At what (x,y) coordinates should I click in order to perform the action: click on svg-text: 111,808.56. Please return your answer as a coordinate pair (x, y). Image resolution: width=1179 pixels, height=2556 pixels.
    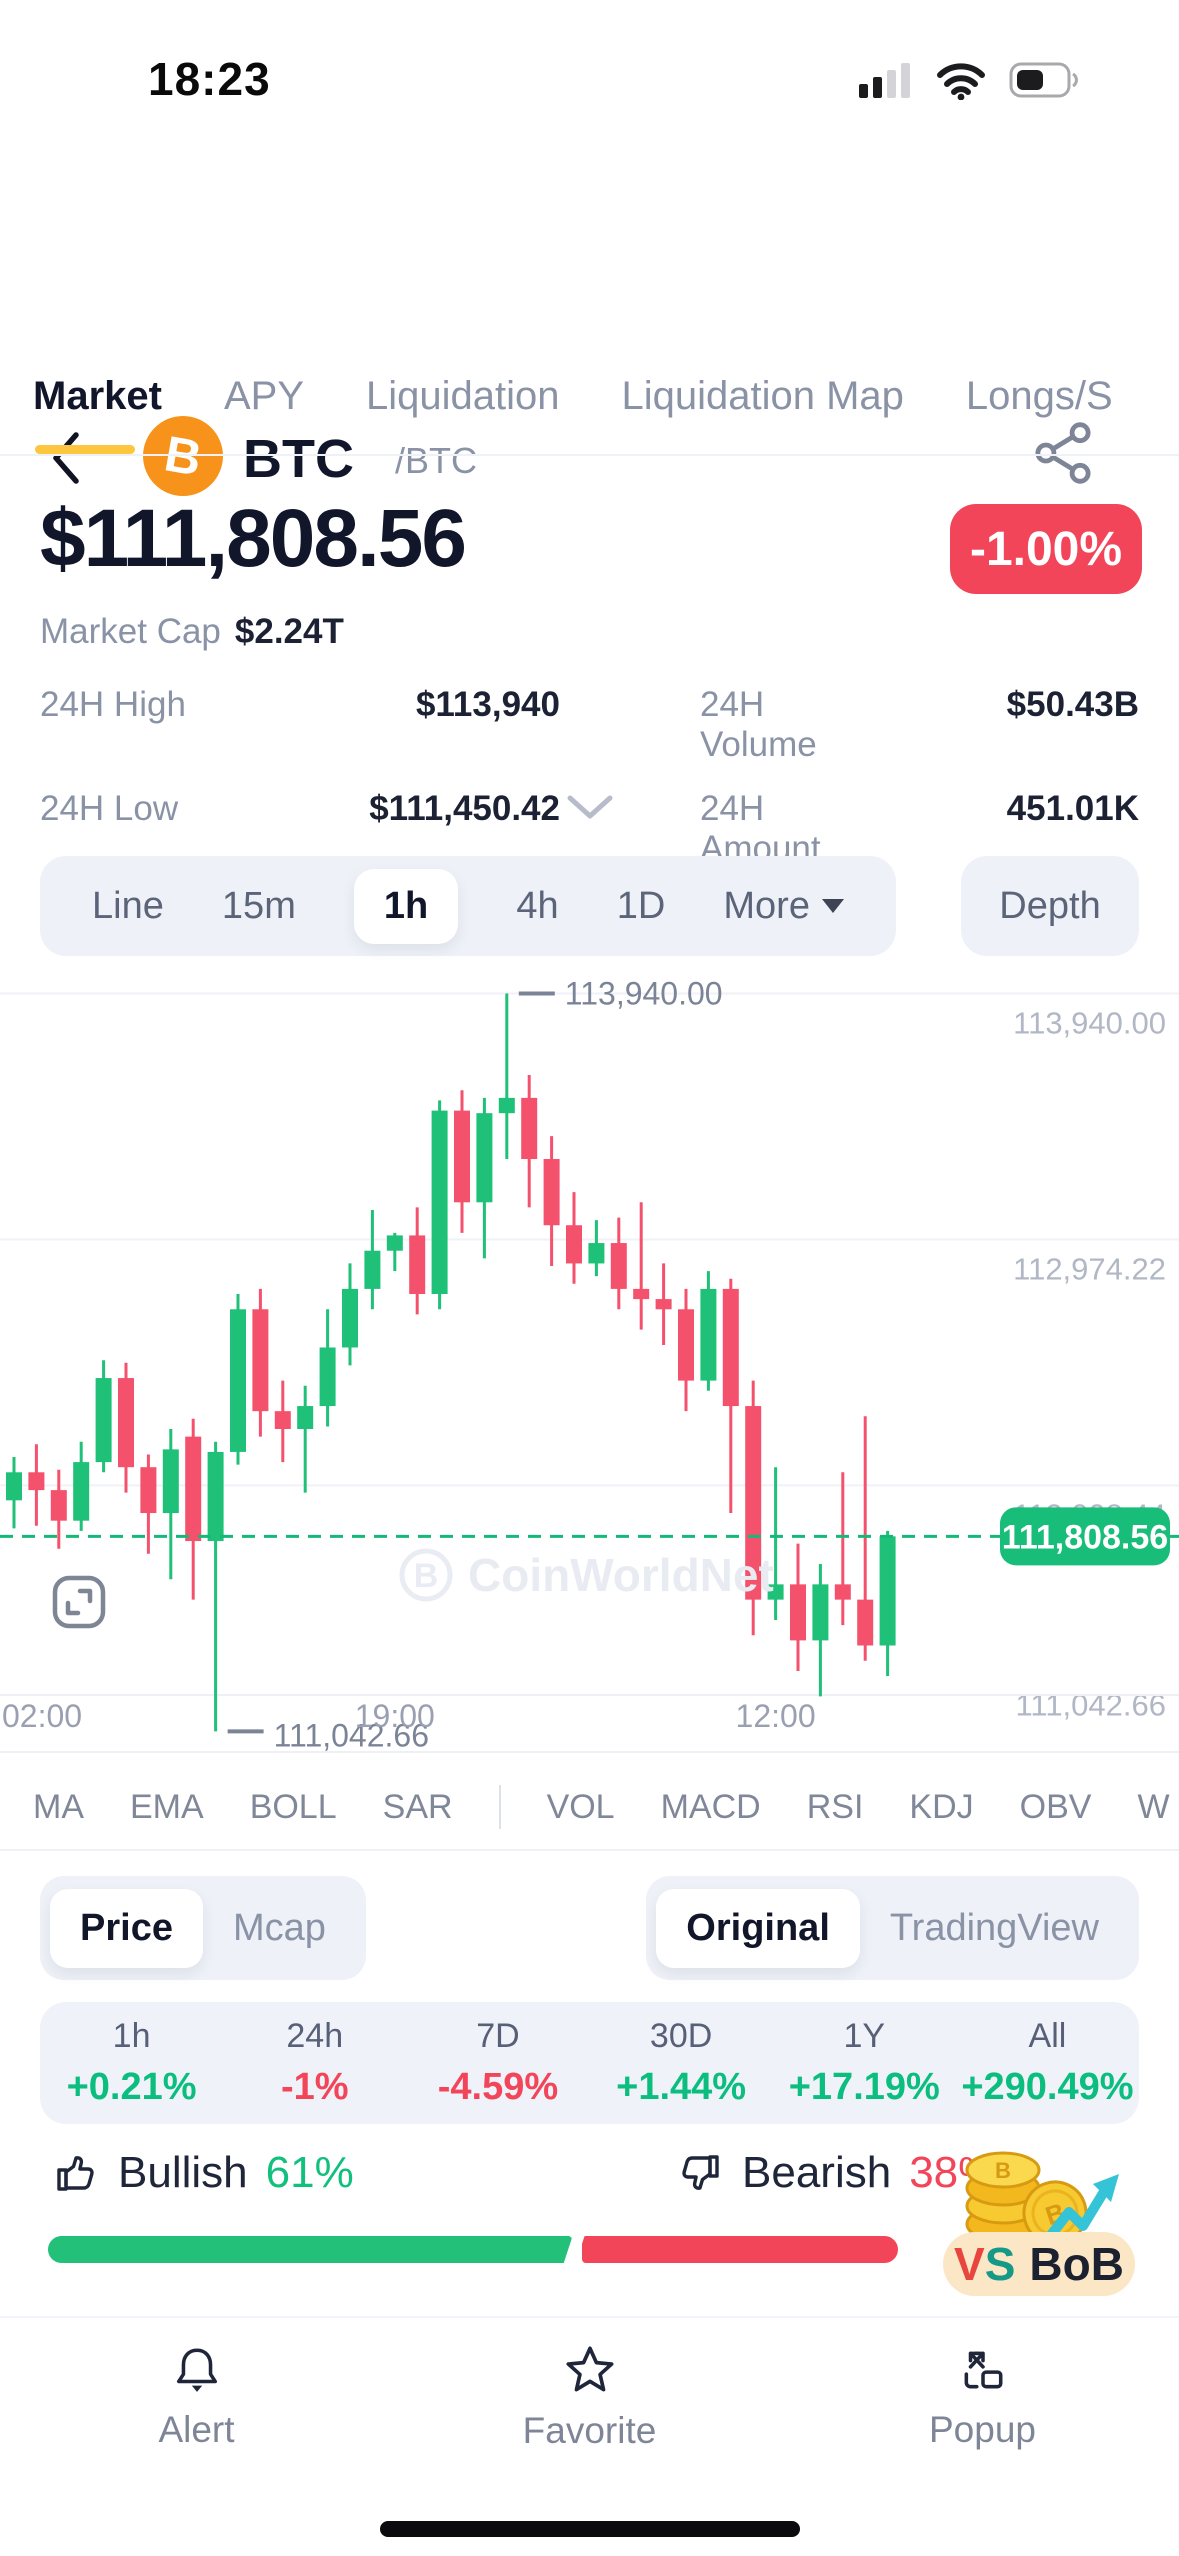
    Looking at the image, I should click on (1085, 1537).